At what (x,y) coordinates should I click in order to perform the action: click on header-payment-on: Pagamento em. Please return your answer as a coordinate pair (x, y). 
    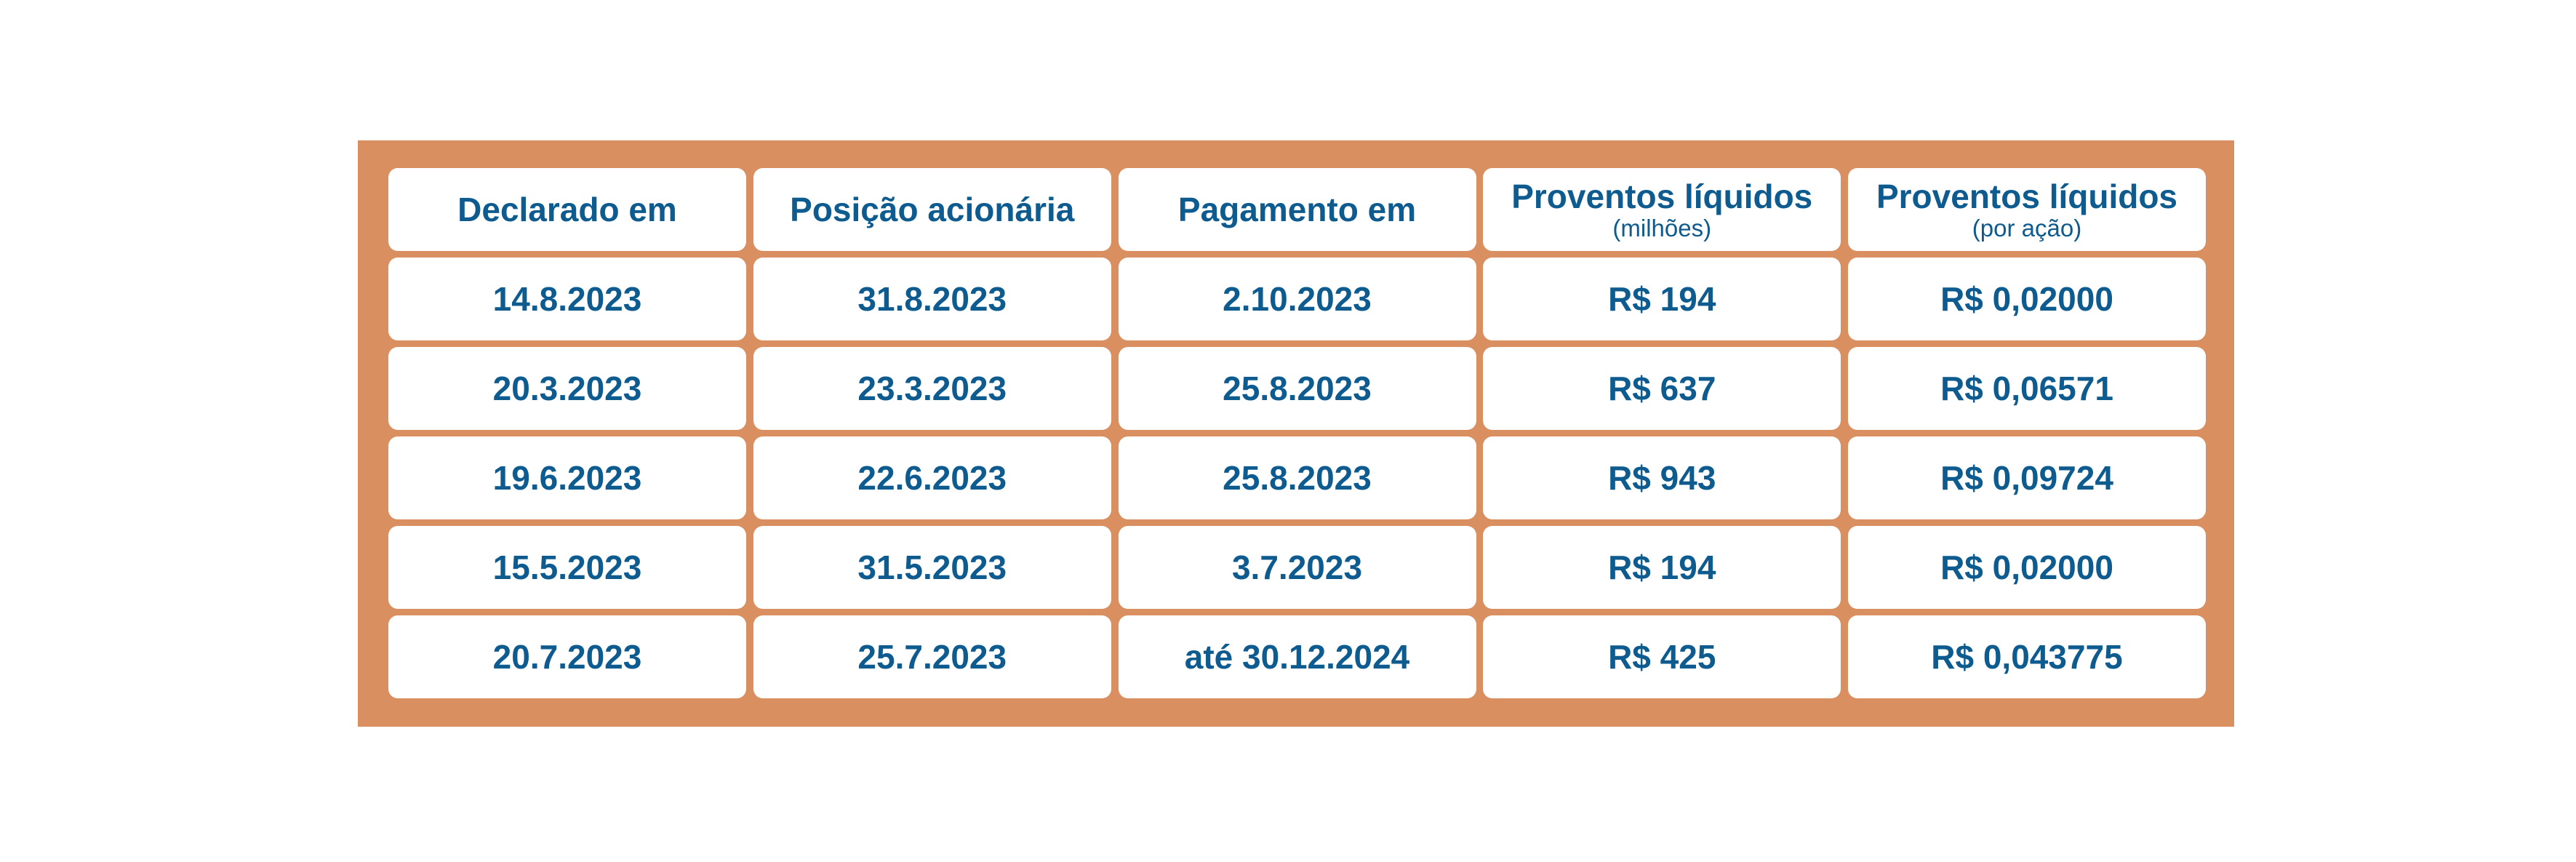
    Looking at the image, I should click on (1297, 209).